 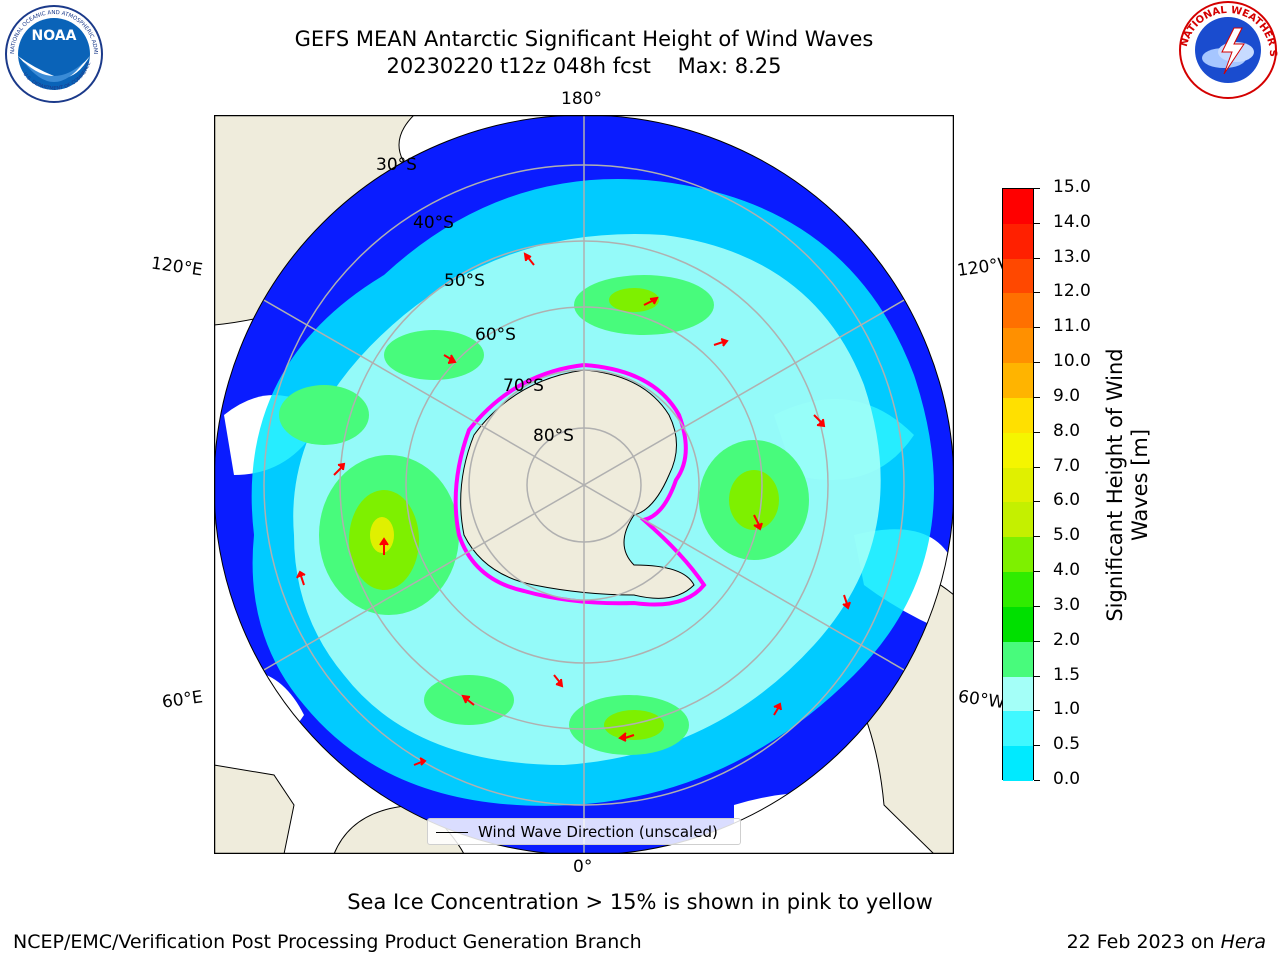 I want to click on footer-system: Hera, so click(x=1243, y=942).